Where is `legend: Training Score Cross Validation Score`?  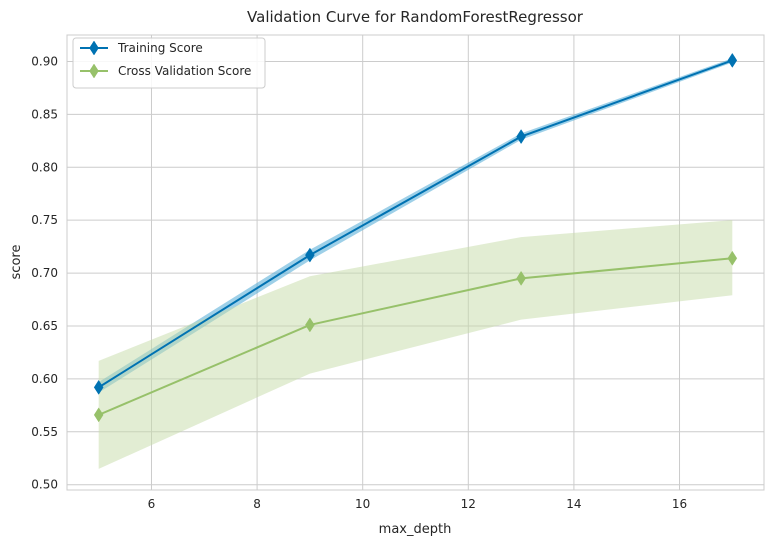
legend: Training Score Cross Validation Score is located at coordinates (169, 63).